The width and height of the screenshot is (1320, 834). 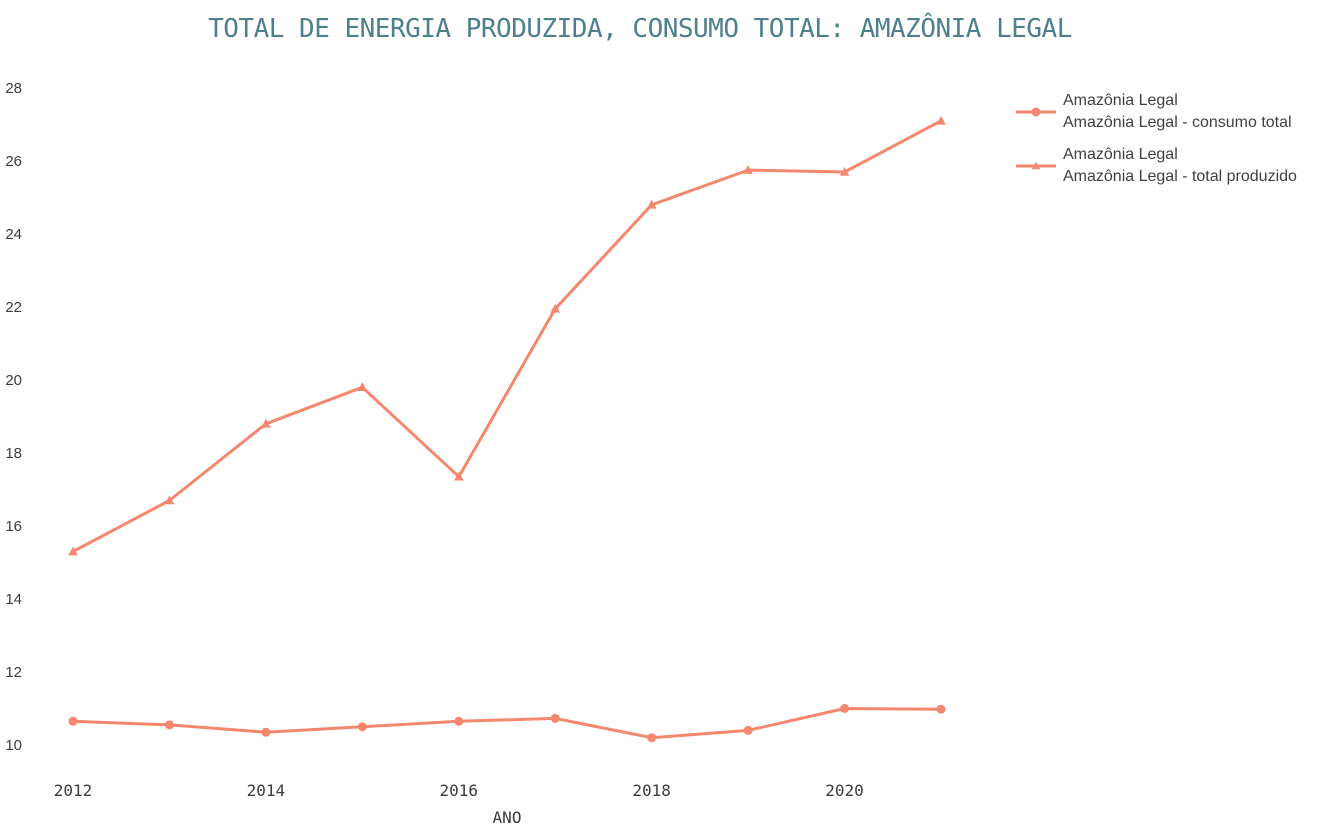 I want to click on marker-consumo-total-2019, so click(x=748, y=730).